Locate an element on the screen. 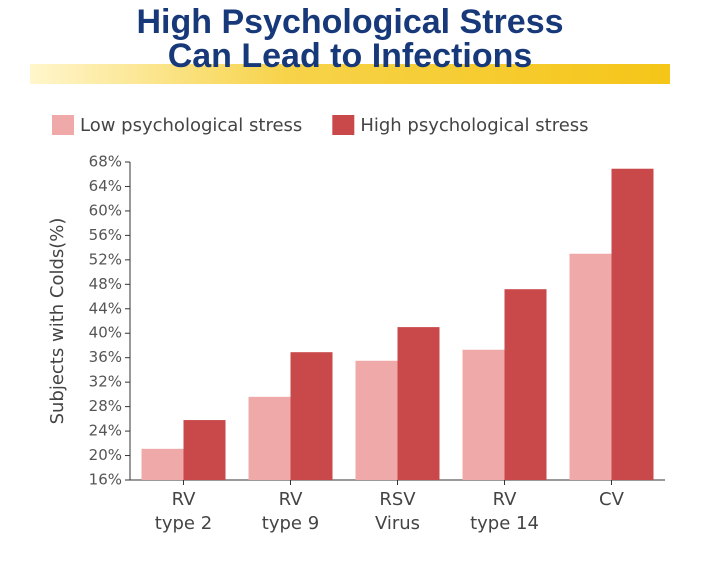  title-underline is located at coordinates (350, 74).